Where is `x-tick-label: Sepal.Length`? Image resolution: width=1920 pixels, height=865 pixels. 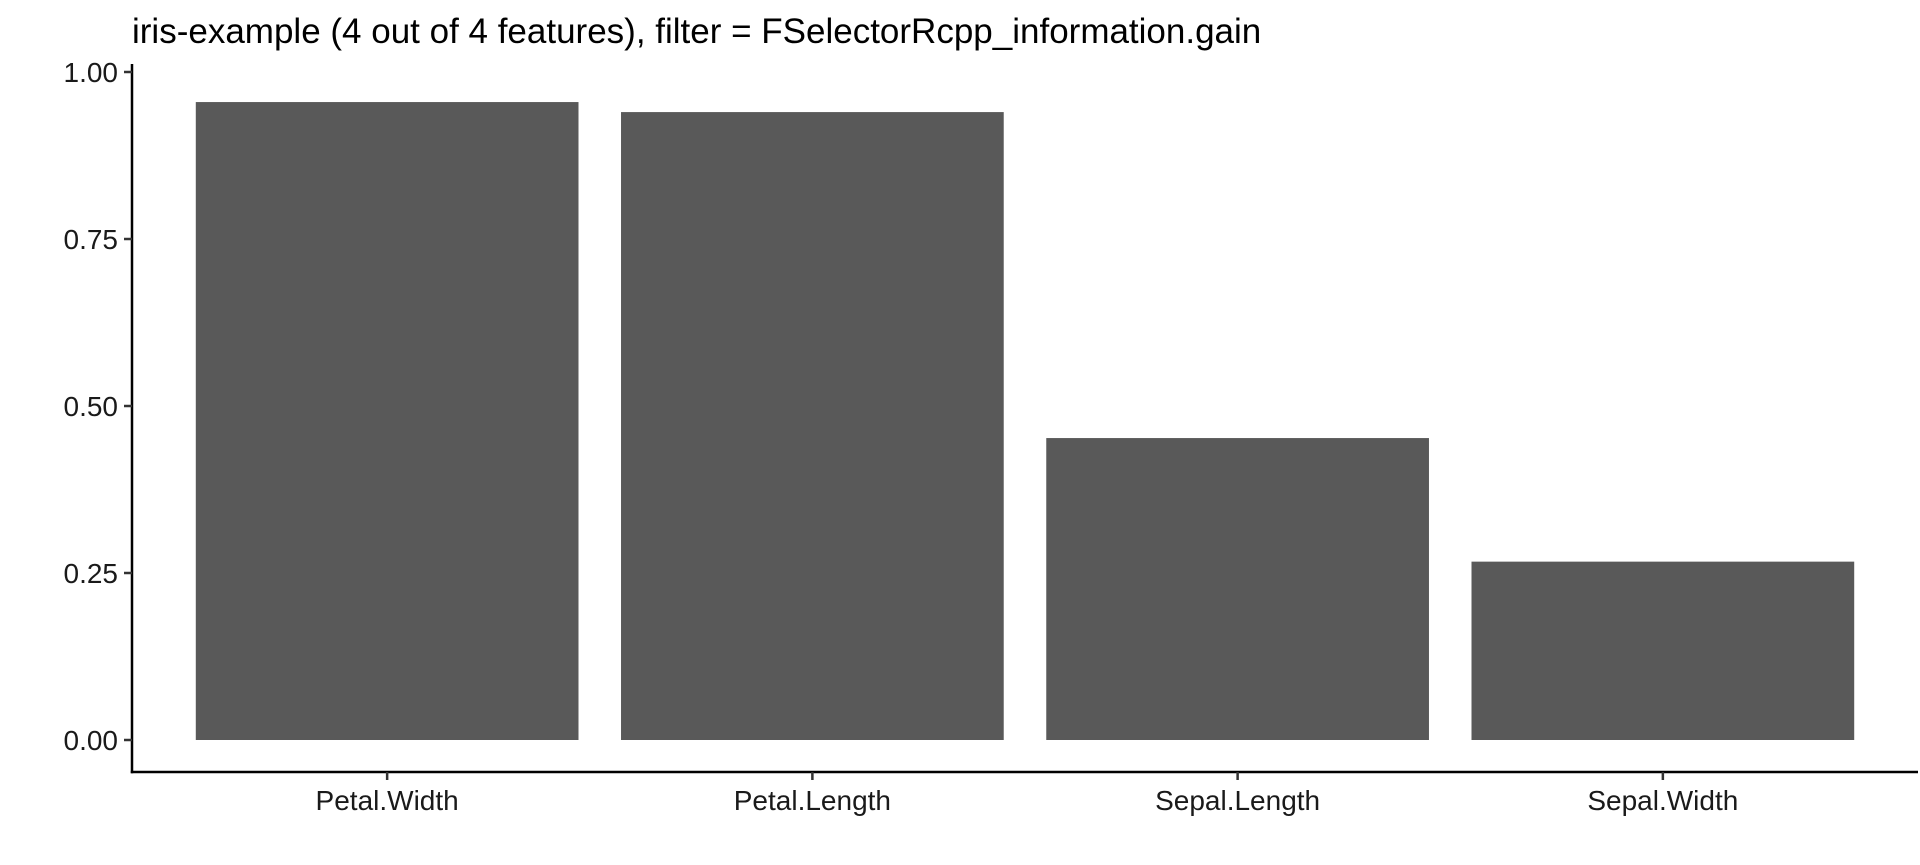
x-tick-label: Sepal.Length is located at coordinates (1237, 800).